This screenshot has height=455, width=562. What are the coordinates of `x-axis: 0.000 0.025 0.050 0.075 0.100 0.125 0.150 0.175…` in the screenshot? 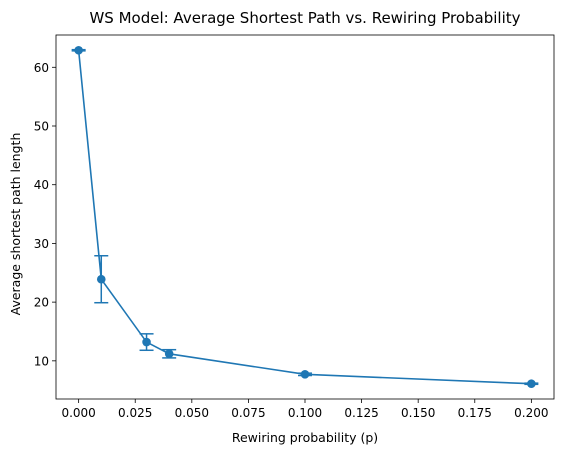 It's located at (305, 409).